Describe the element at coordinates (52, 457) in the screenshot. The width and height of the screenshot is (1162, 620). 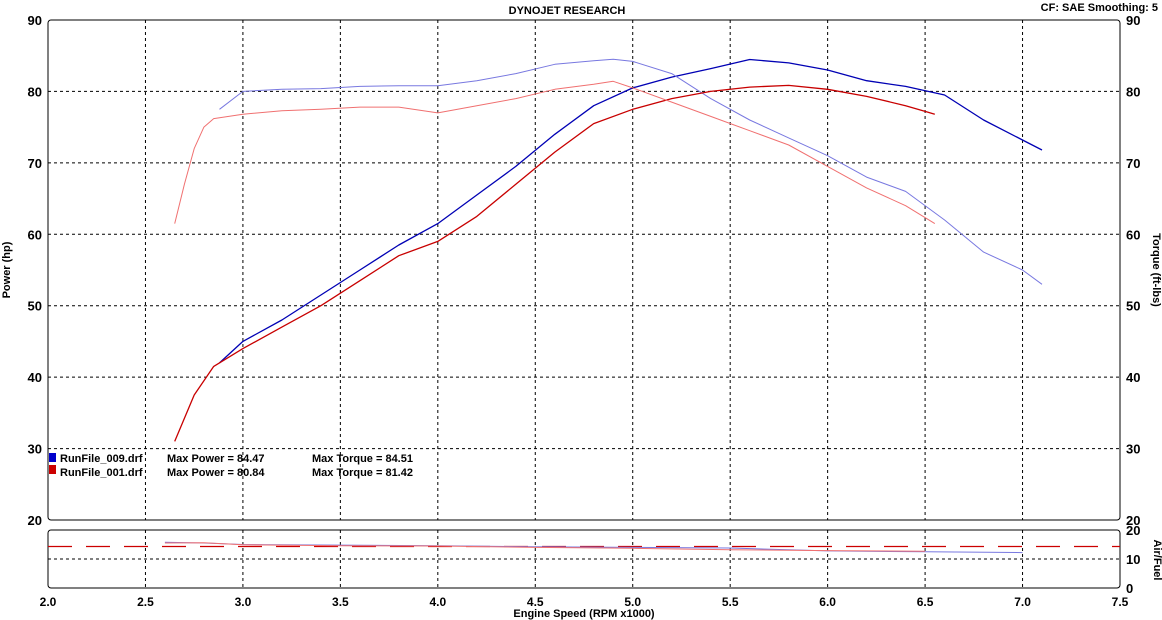
I see `legend-swatch-run009` at that location.